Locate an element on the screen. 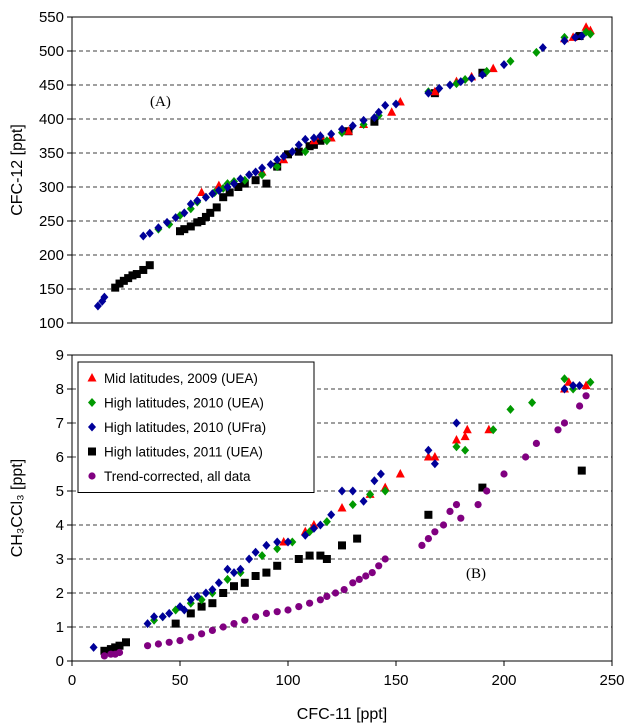  y-tick-label: 550 is located at coordinates (51, 17).